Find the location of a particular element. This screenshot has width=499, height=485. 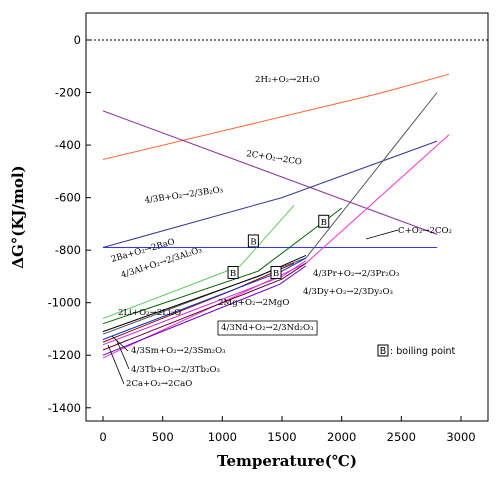

legend-marker-box is located at coordinates (383, 350).